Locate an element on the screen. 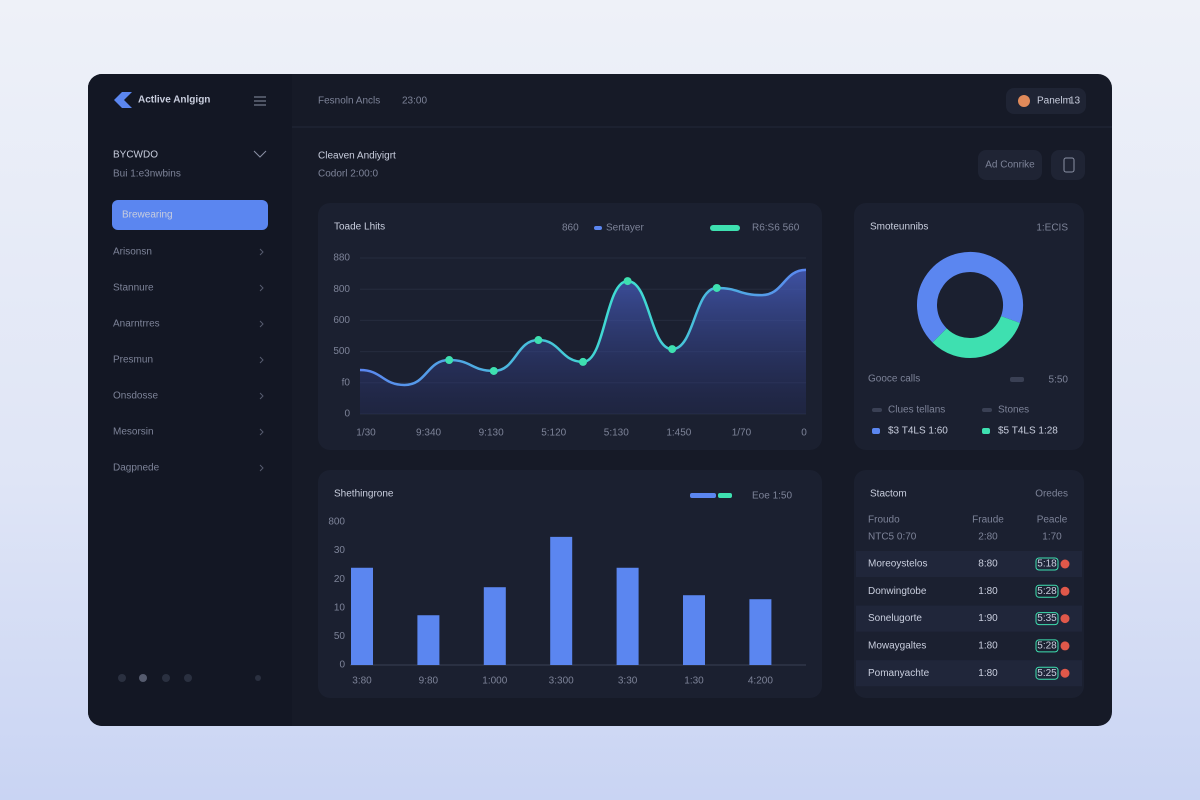 The height and width of the screenshot is (800, 1200). legend-text: Stones is located at coordinates (1013, 410).